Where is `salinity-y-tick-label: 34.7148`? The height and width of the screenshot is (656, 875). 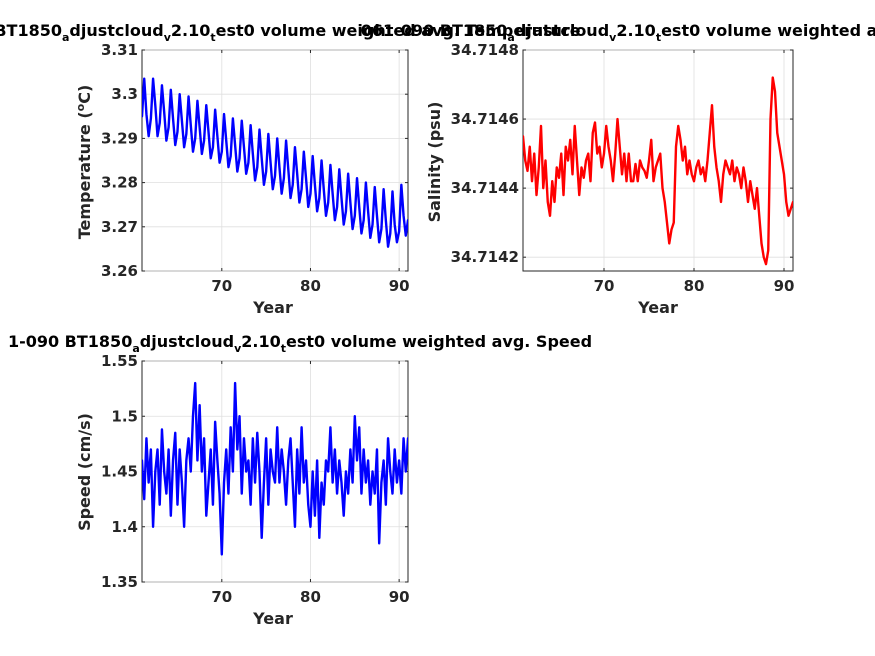
salinity-y-tick-label: 34.7148 is located at coordinates (485, 50).